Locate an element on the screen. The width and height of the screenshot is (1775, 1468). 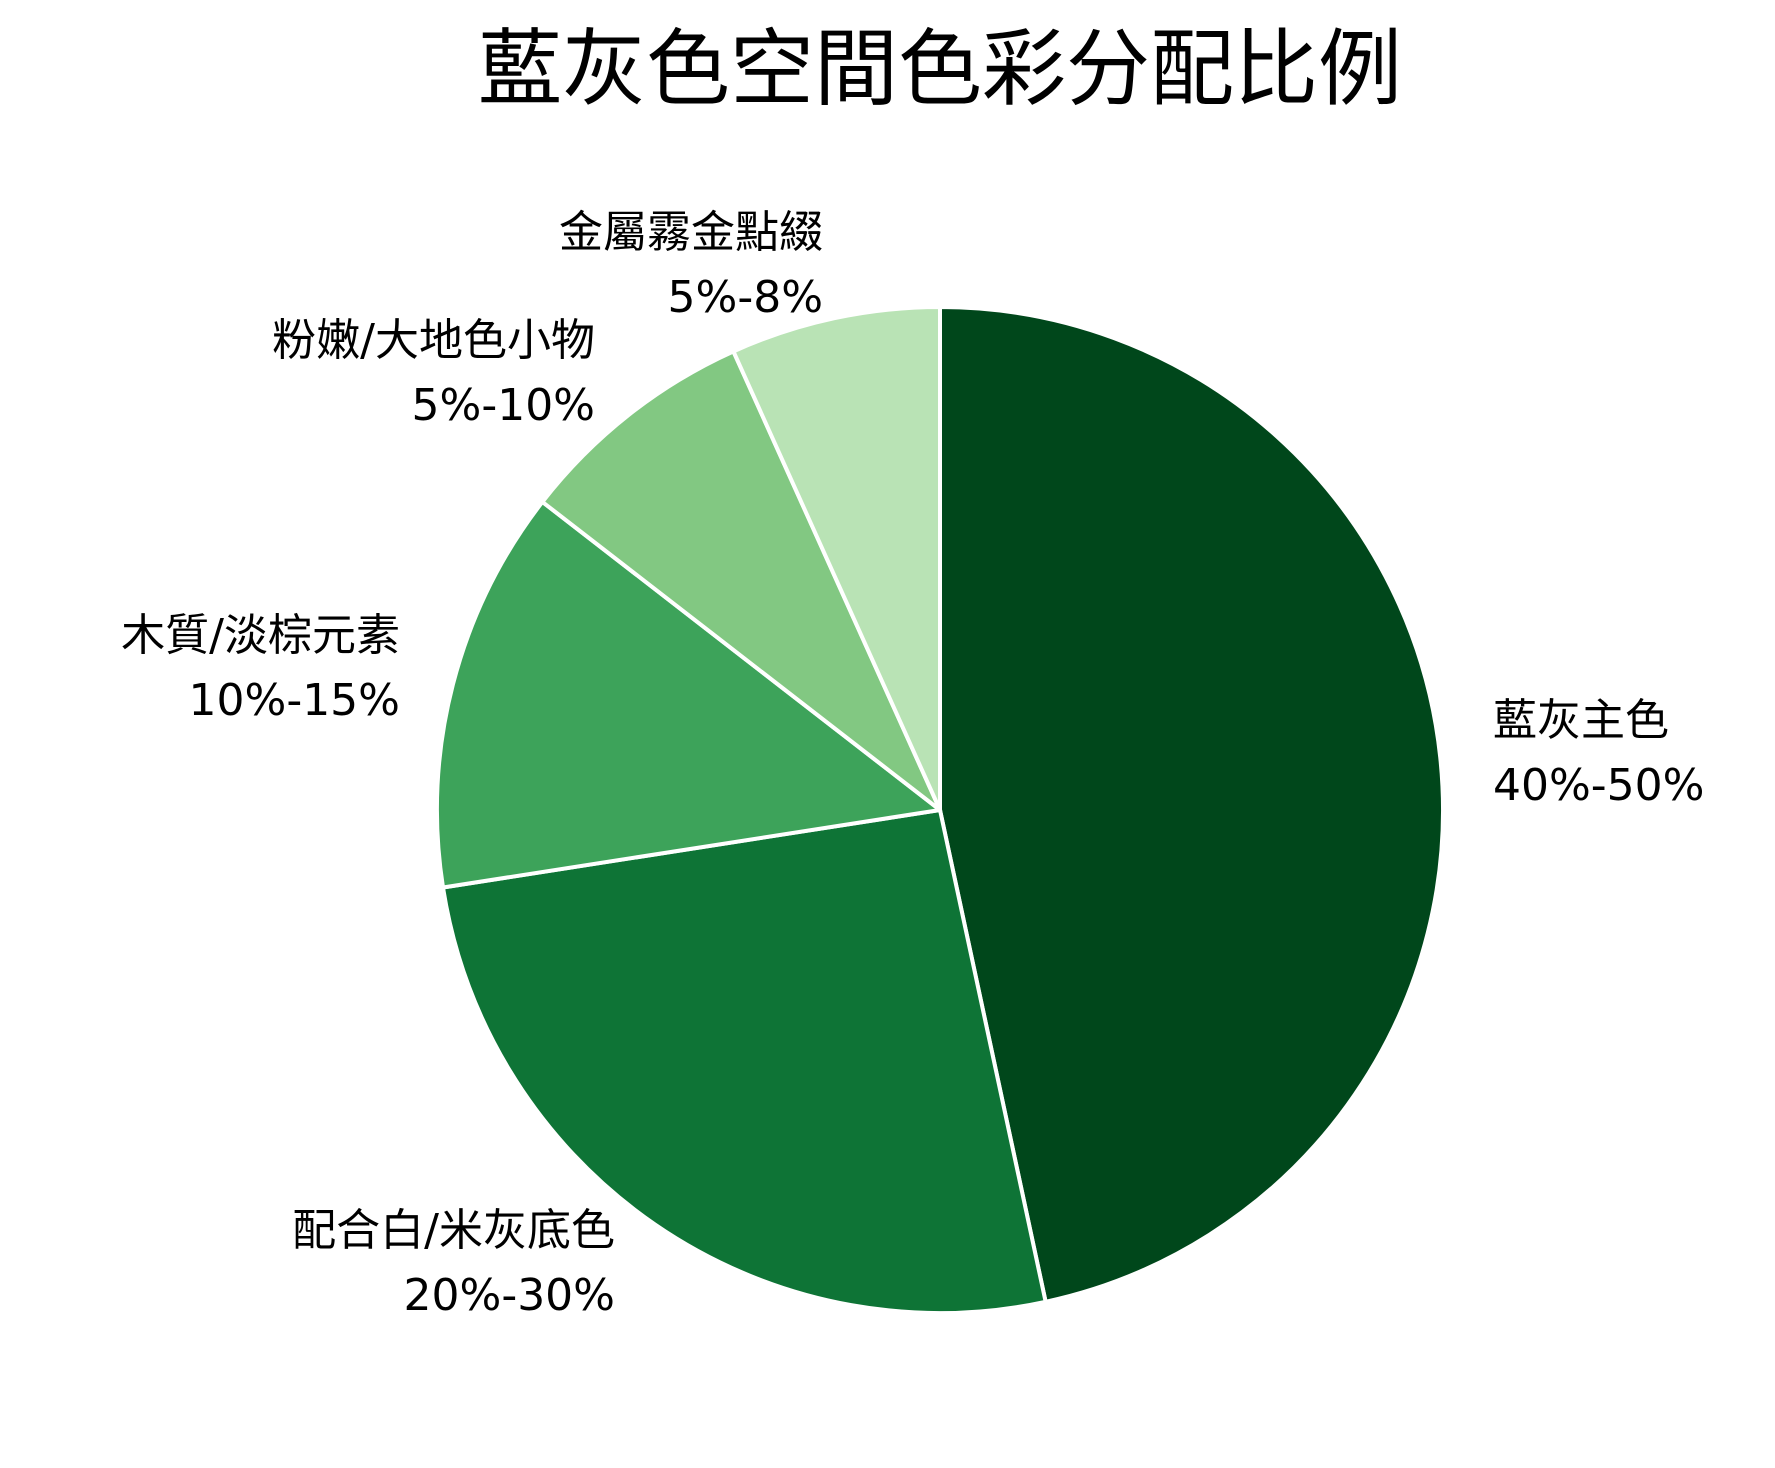
slice-range-4: 5%-10% is located at coordinates (503, 405).